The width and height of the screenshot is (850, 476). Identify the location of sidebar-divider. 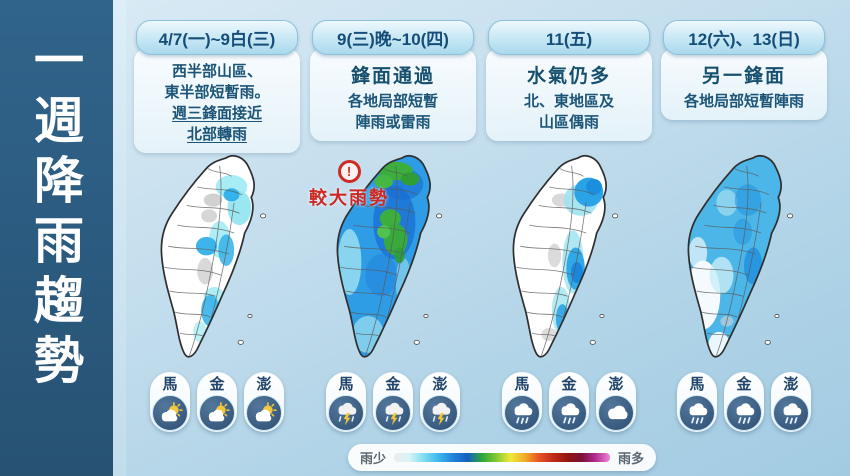
(119, 238).